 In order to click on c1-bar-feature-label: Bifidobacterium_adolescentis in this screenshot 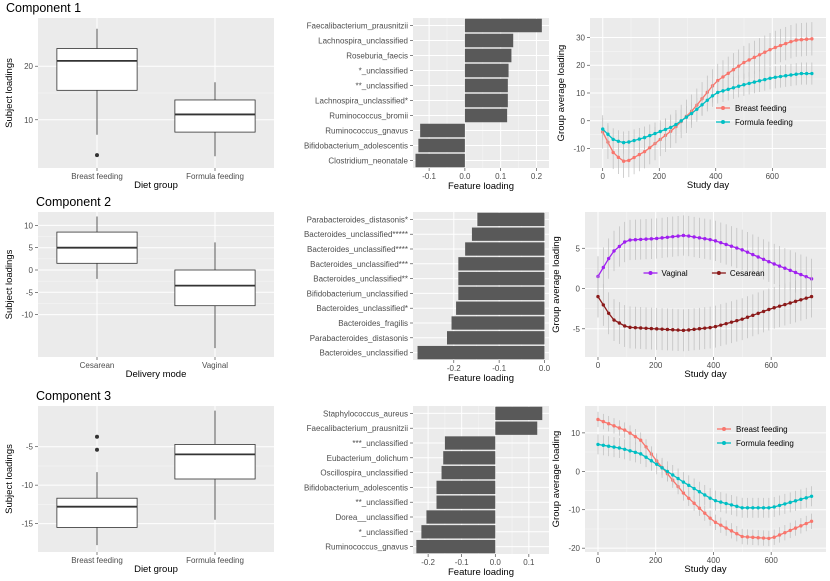, I will do `click(356, 146)`.